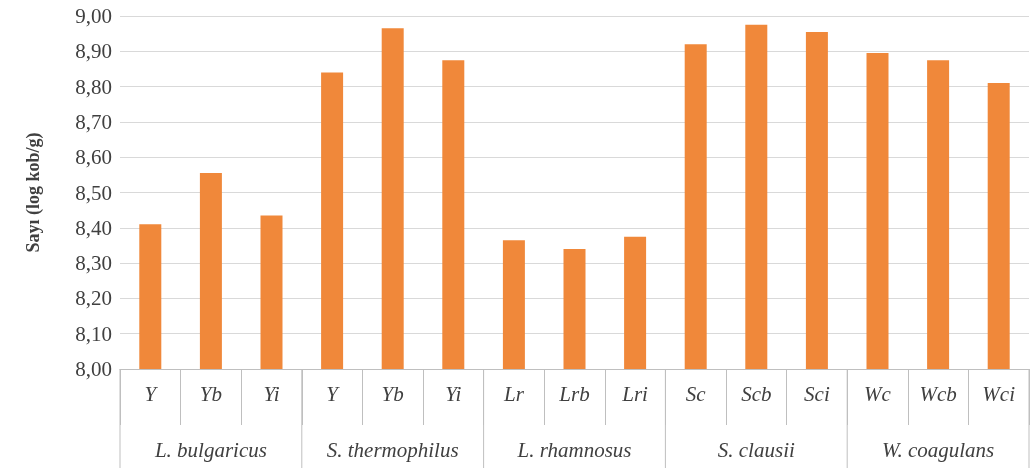 The image size is (1035, 468). Describe the element at coordinates (210, 450) in the screenshot. I see `text: L. bulgaricus` at that location.